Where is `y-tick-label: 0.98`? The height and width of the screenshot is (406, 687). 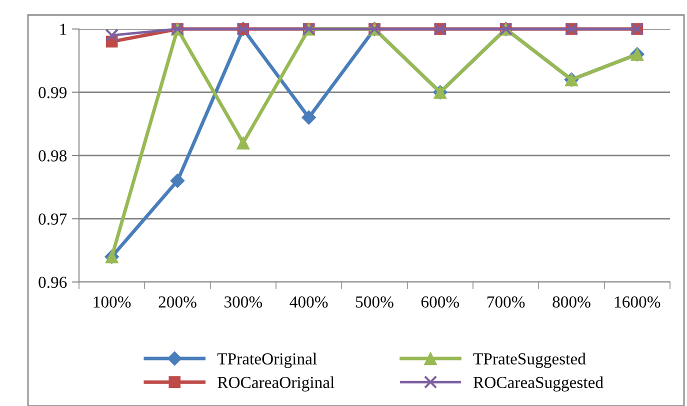
y-tick-label: 0.98 is located at coordinates (52, 156).